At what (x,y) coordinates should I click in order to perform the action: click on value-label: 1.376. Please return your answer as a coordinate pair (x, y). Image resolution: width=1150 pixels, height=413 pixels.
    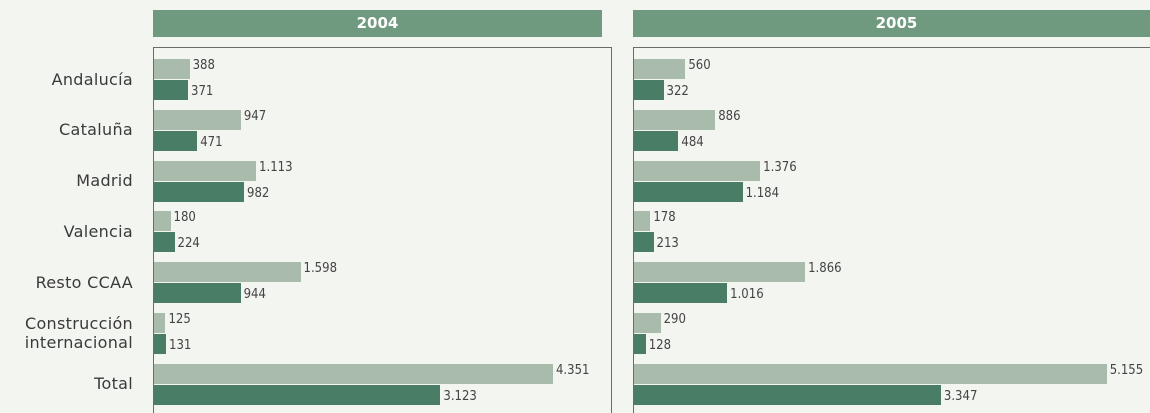
    Looking at the image, I should click on (780, 167).